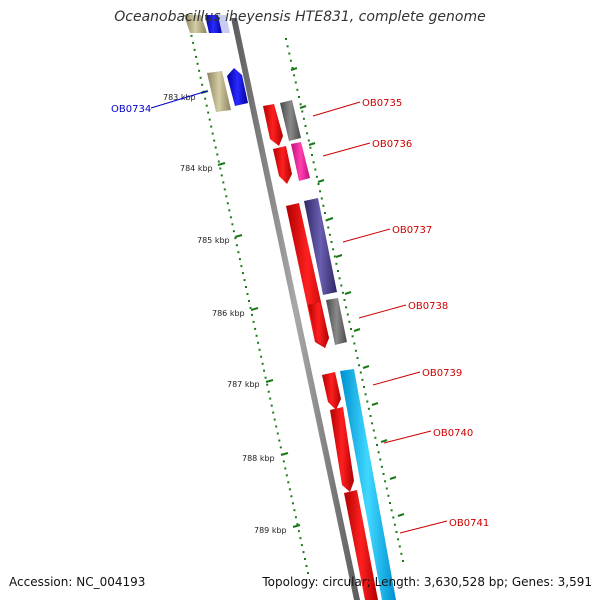 This screenshot has height=600, width=600. Describe the element at coordinates (469, 523) in the screenshot. I see `gene-label-ob0741: OB0741` at that location.